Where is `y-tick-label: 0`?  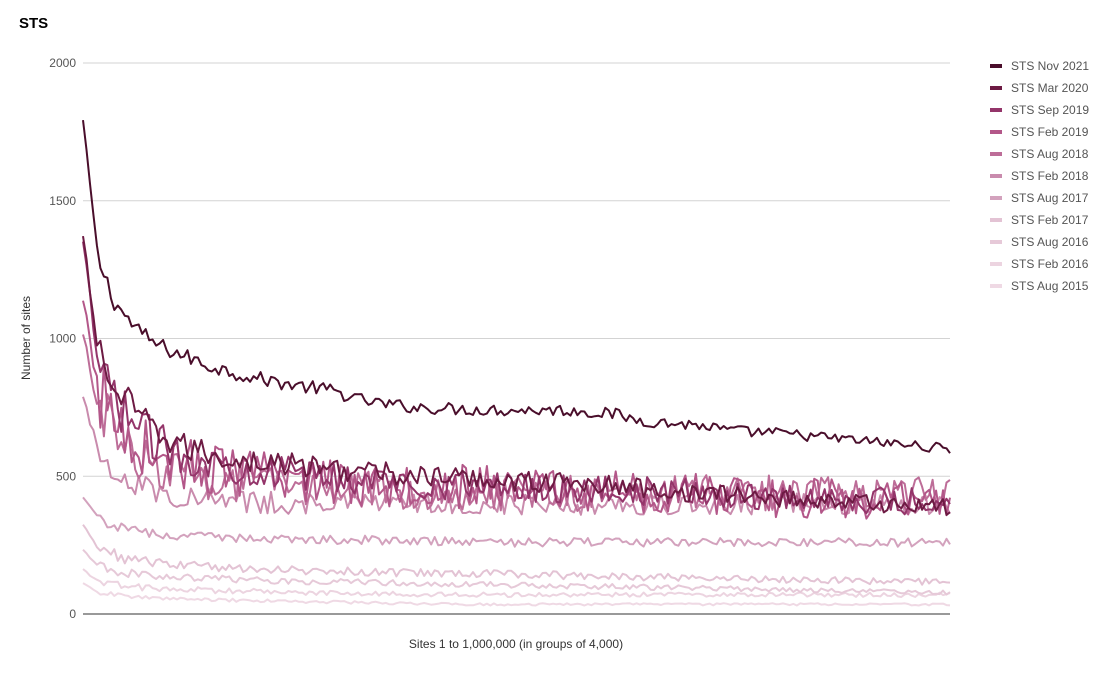 y-tick-label: 0 is located at coordinates (72, 614).